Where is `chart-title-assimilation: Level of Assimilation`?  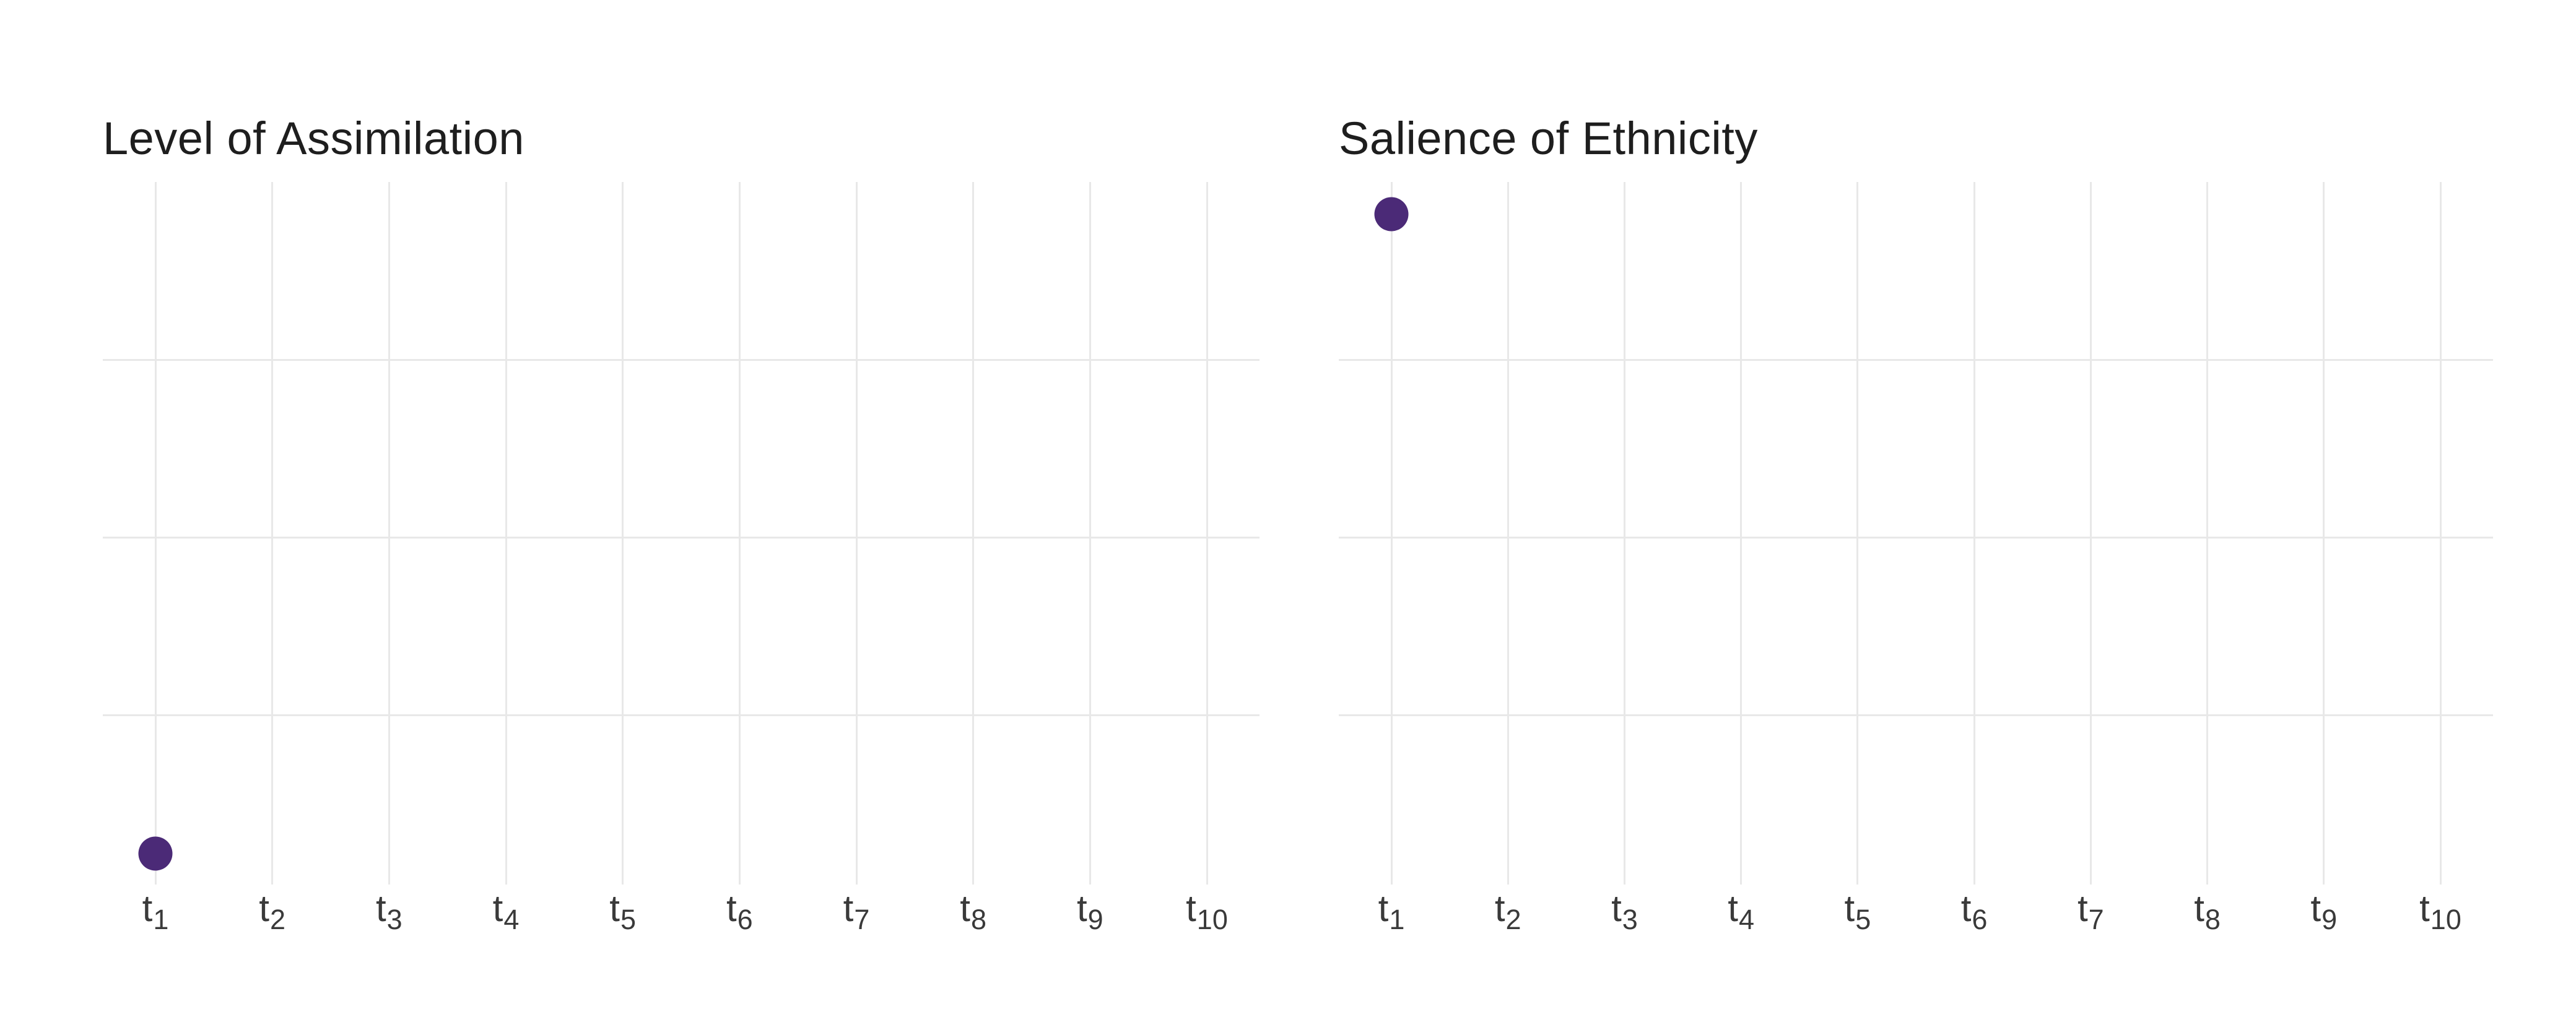
chart-title-assimilation: Level of Assimilation is located at coordinates (313, 139).